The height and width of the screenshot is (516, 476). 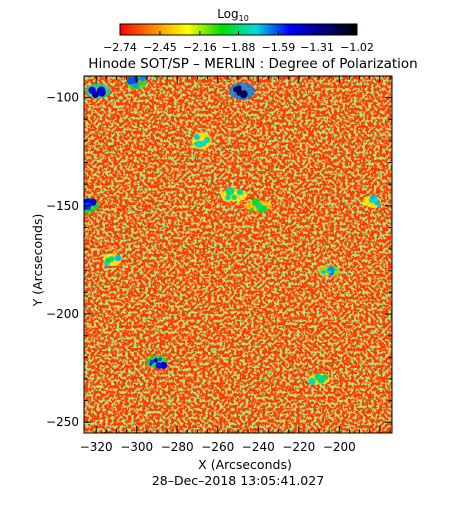 I want to click on colorbar-tick-label: −1.02, so click(x=357, y=47).